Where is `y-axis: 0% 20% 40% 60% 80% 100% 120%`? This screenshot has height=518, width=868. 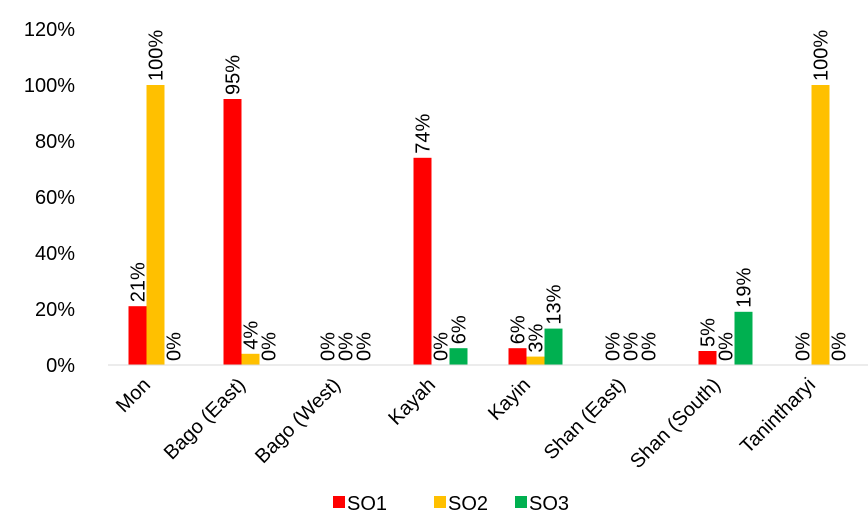 y-axis: 0% 20% 40% 60% 80% 100% 120% is located at coordinates (49, 198).